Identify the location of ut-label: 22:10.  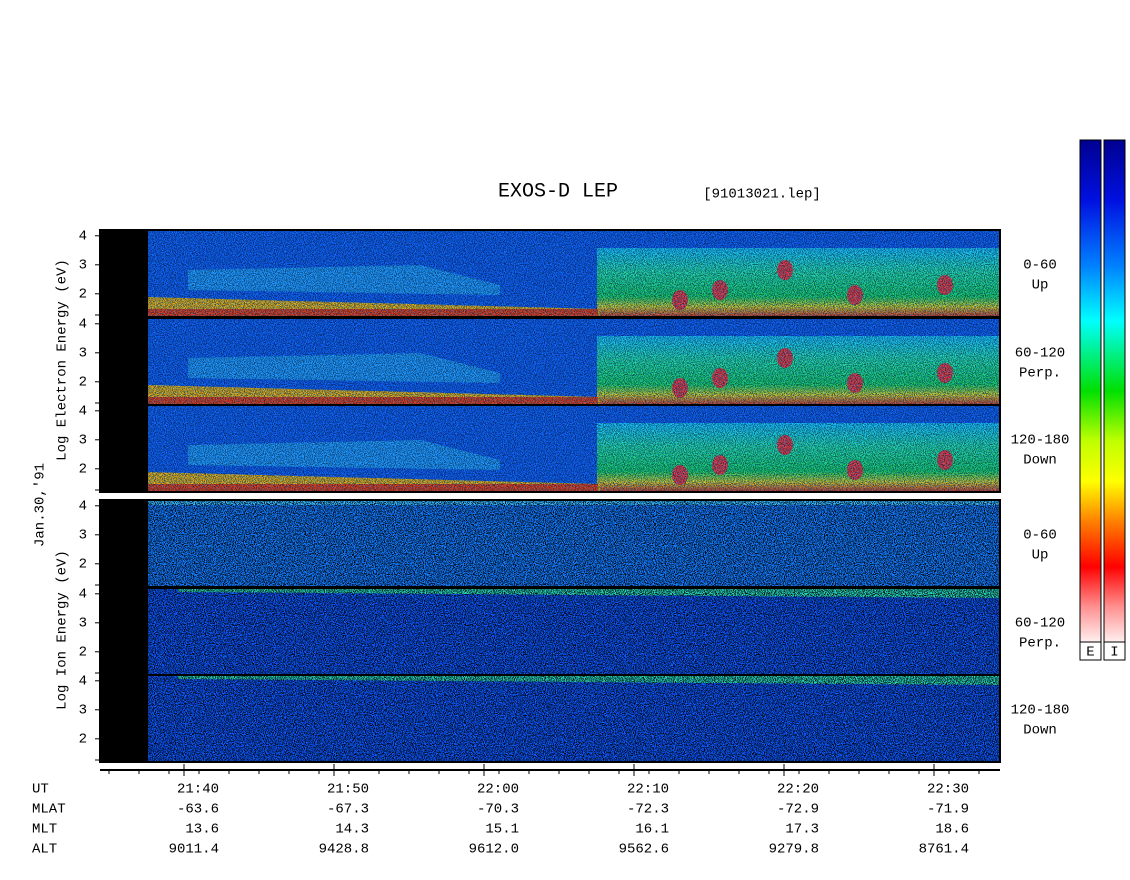
(648, 790).